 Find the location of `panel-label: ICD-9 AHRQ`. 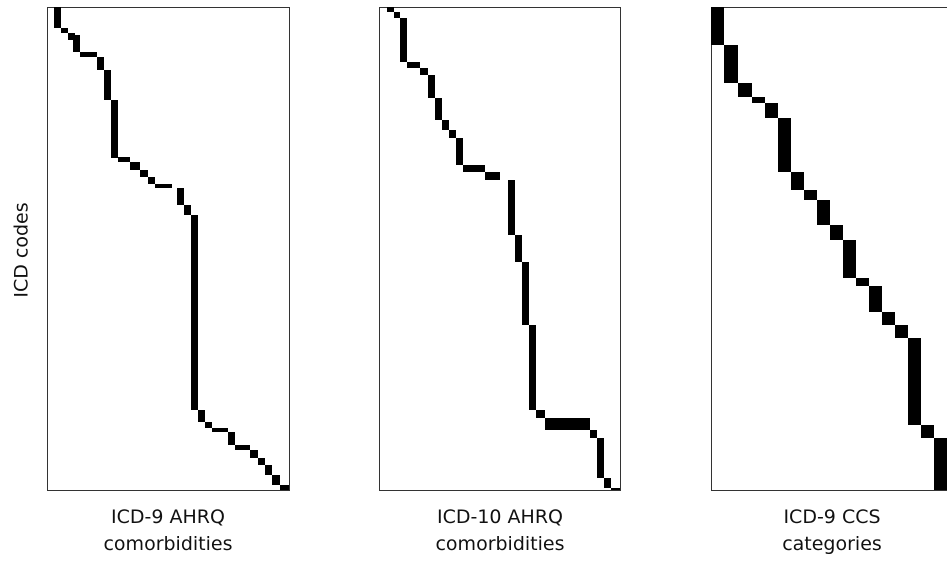

panel-label: ICD-9 AHRQ is located at coordinates (168, 517).